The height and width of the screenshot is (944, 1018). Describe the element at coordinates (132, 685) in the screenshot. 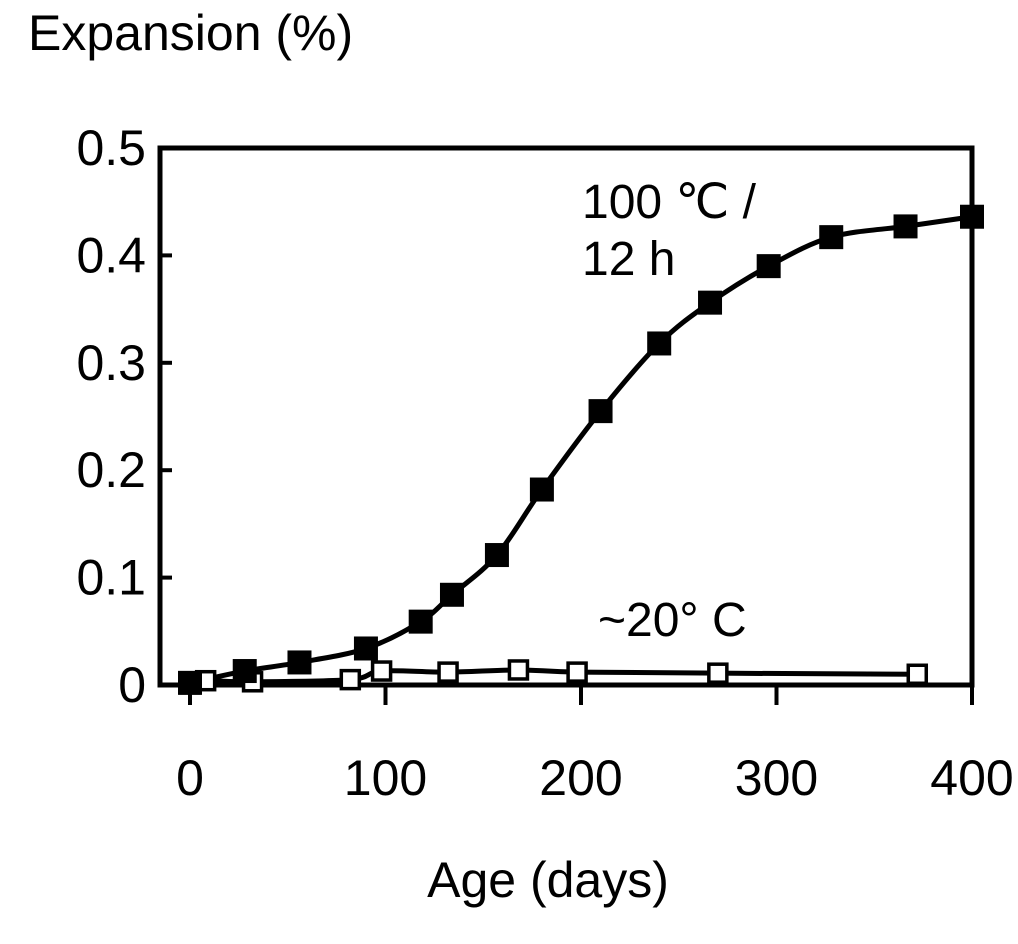

I see `y-tick-label: 0` at that location.